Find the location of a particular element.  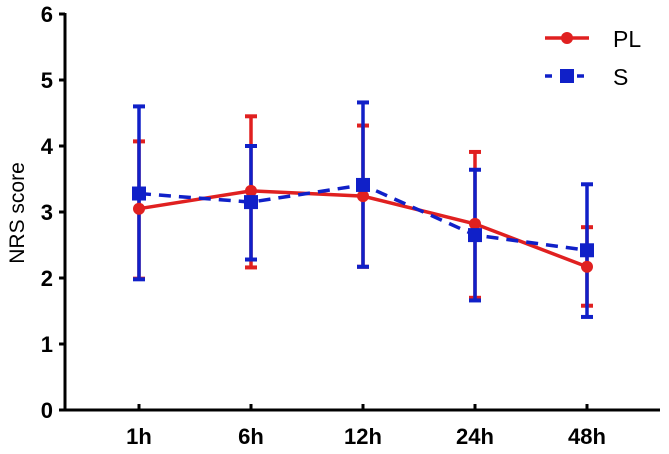

x-tick-label: 6h is located at coordinates (251, 436).